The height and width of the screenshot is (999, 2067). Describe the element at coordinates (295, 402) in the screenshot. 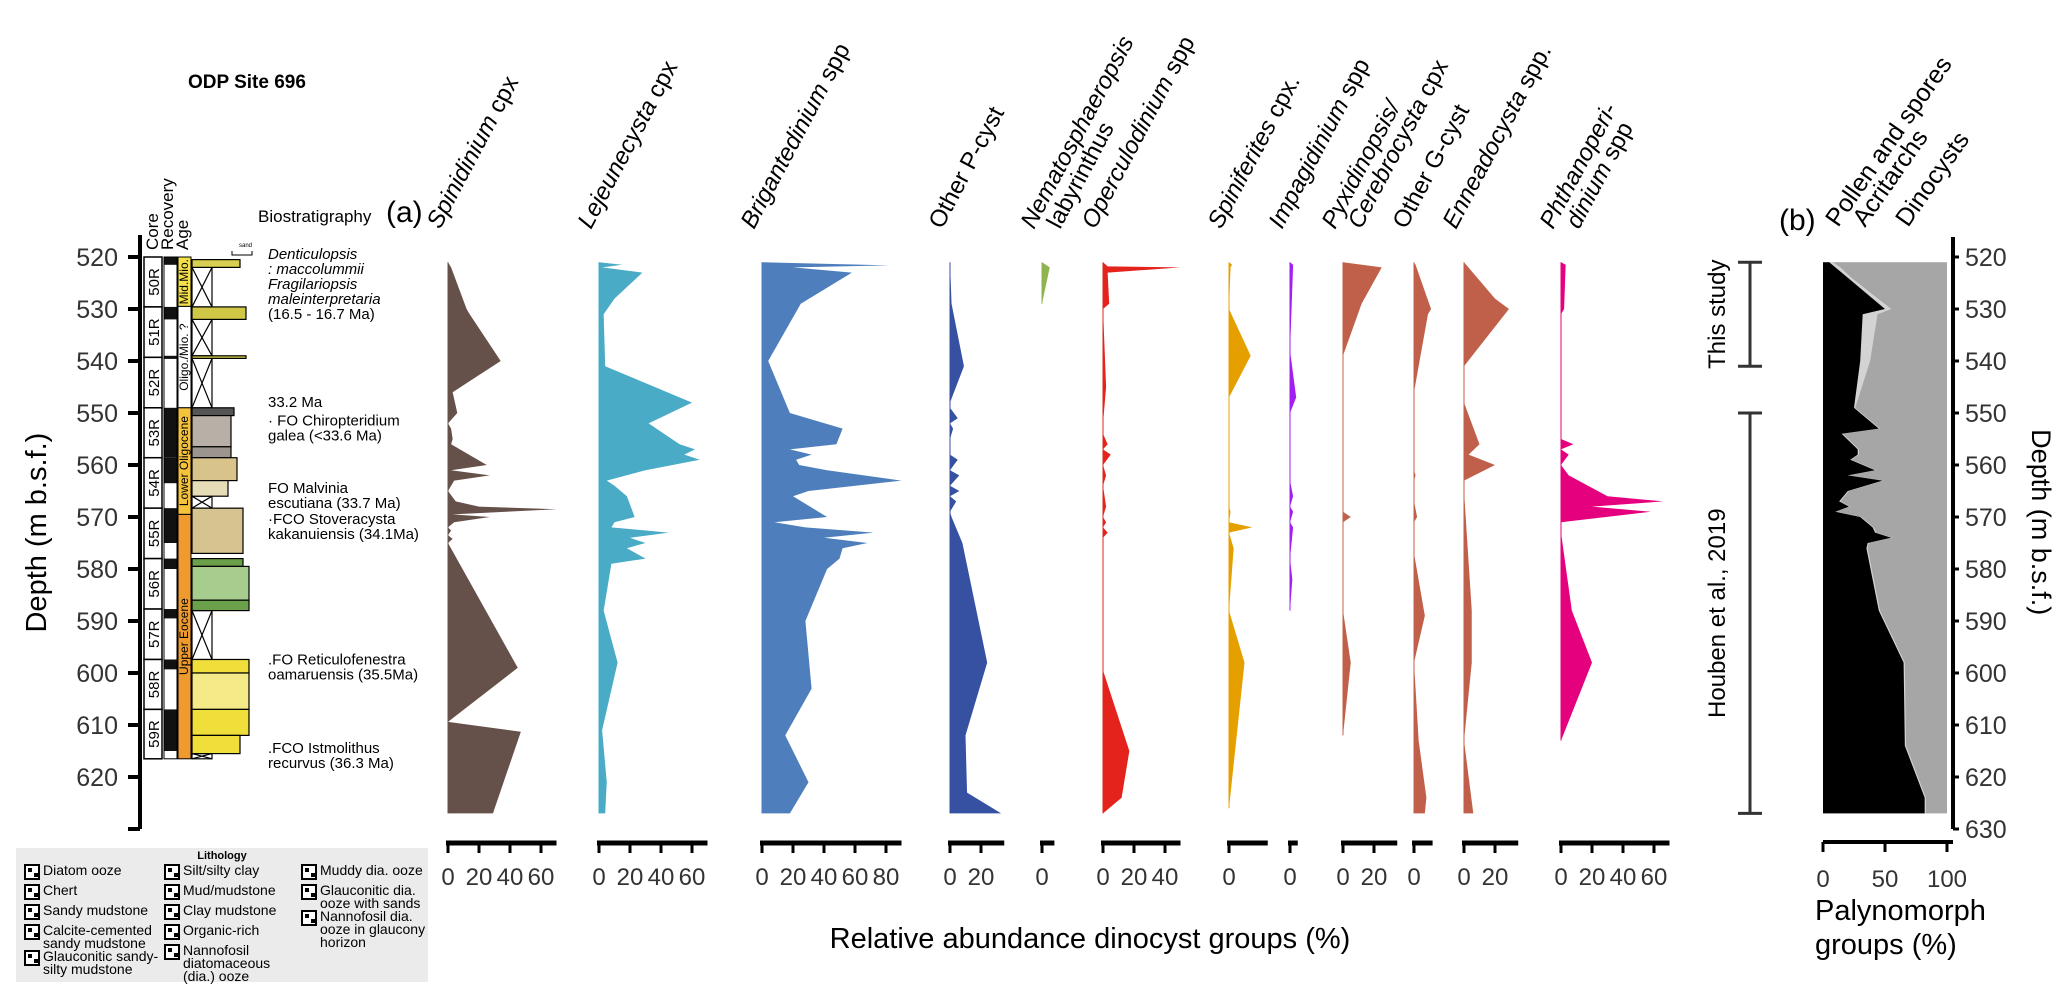

I see `biostrat-event-text: 33.2 Ma` at that location.